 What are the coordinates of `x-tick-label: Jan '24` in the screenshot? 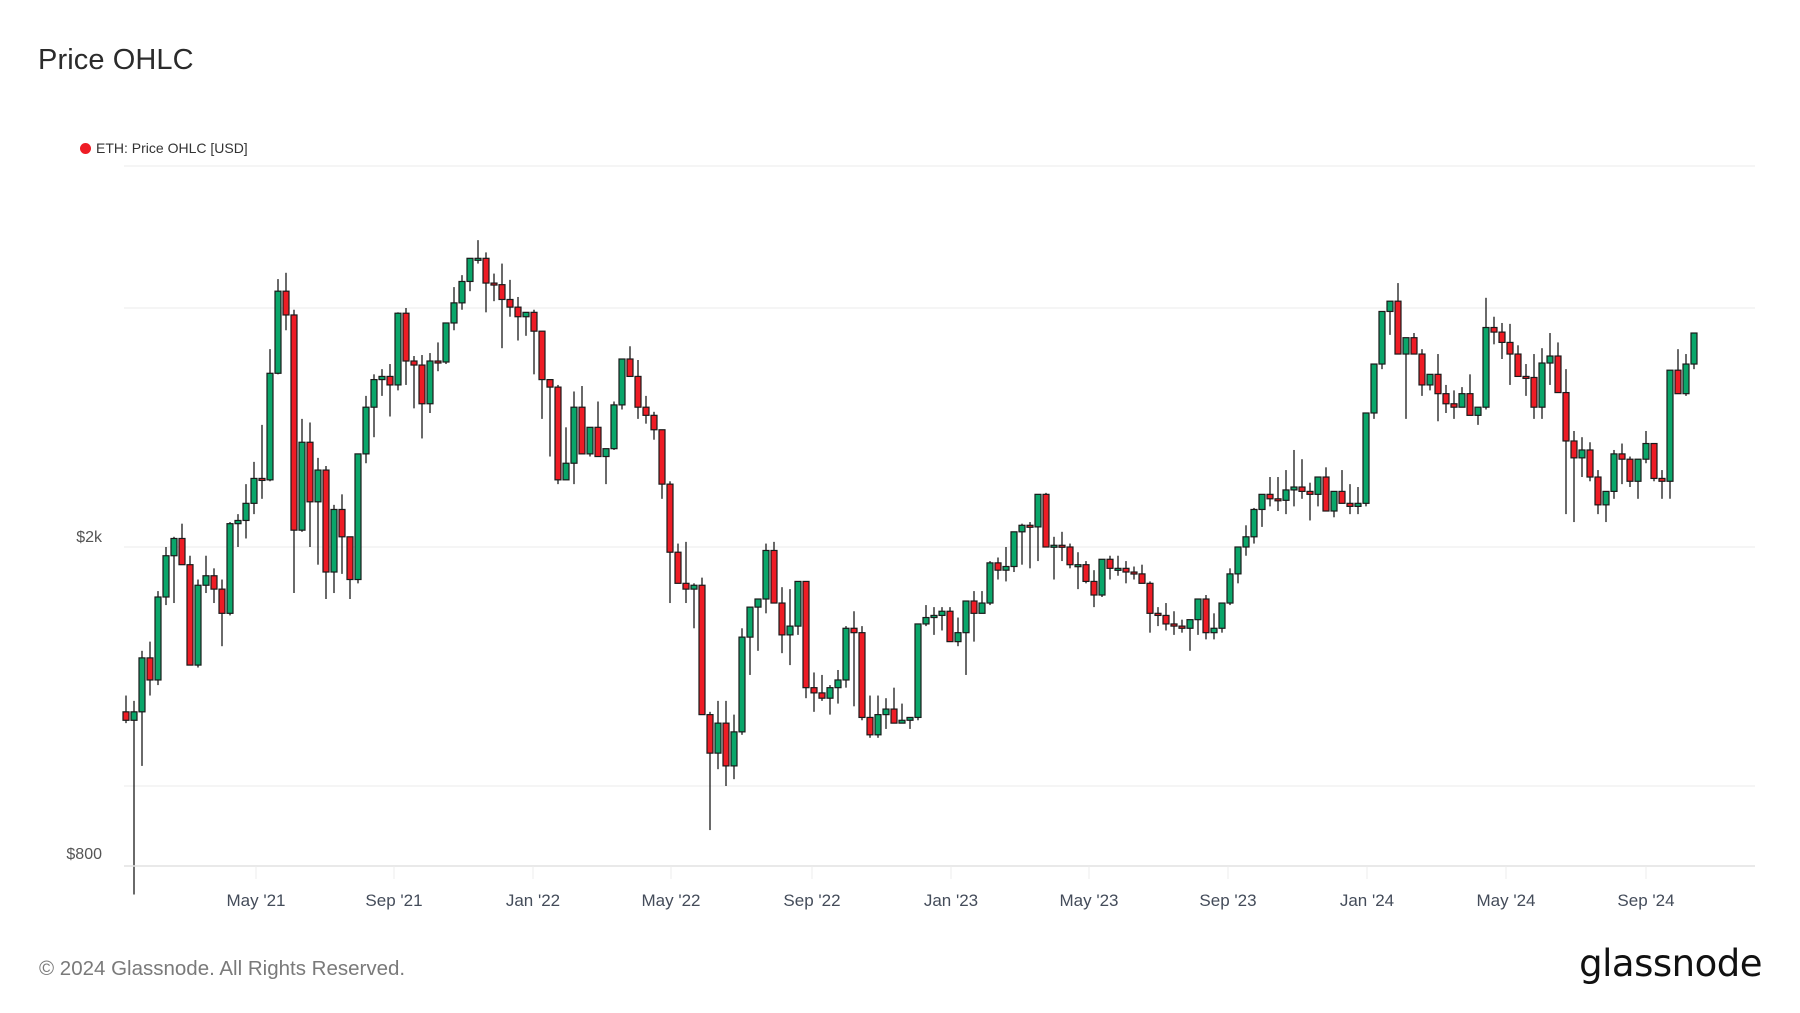 It's located at (1367, 900).